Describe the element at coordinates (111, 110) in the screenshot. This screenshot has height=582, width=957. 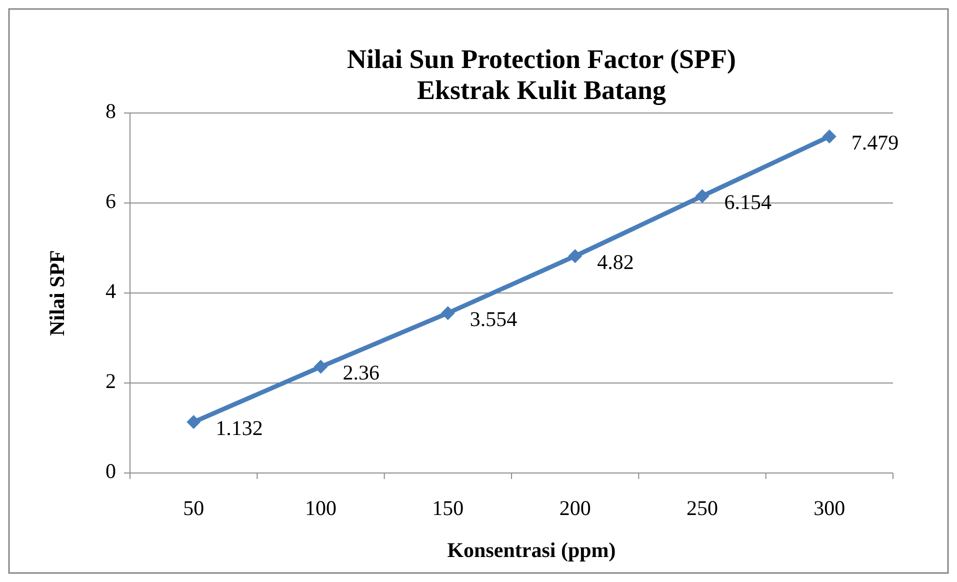
I see `y-tick-label: 8` at that location.